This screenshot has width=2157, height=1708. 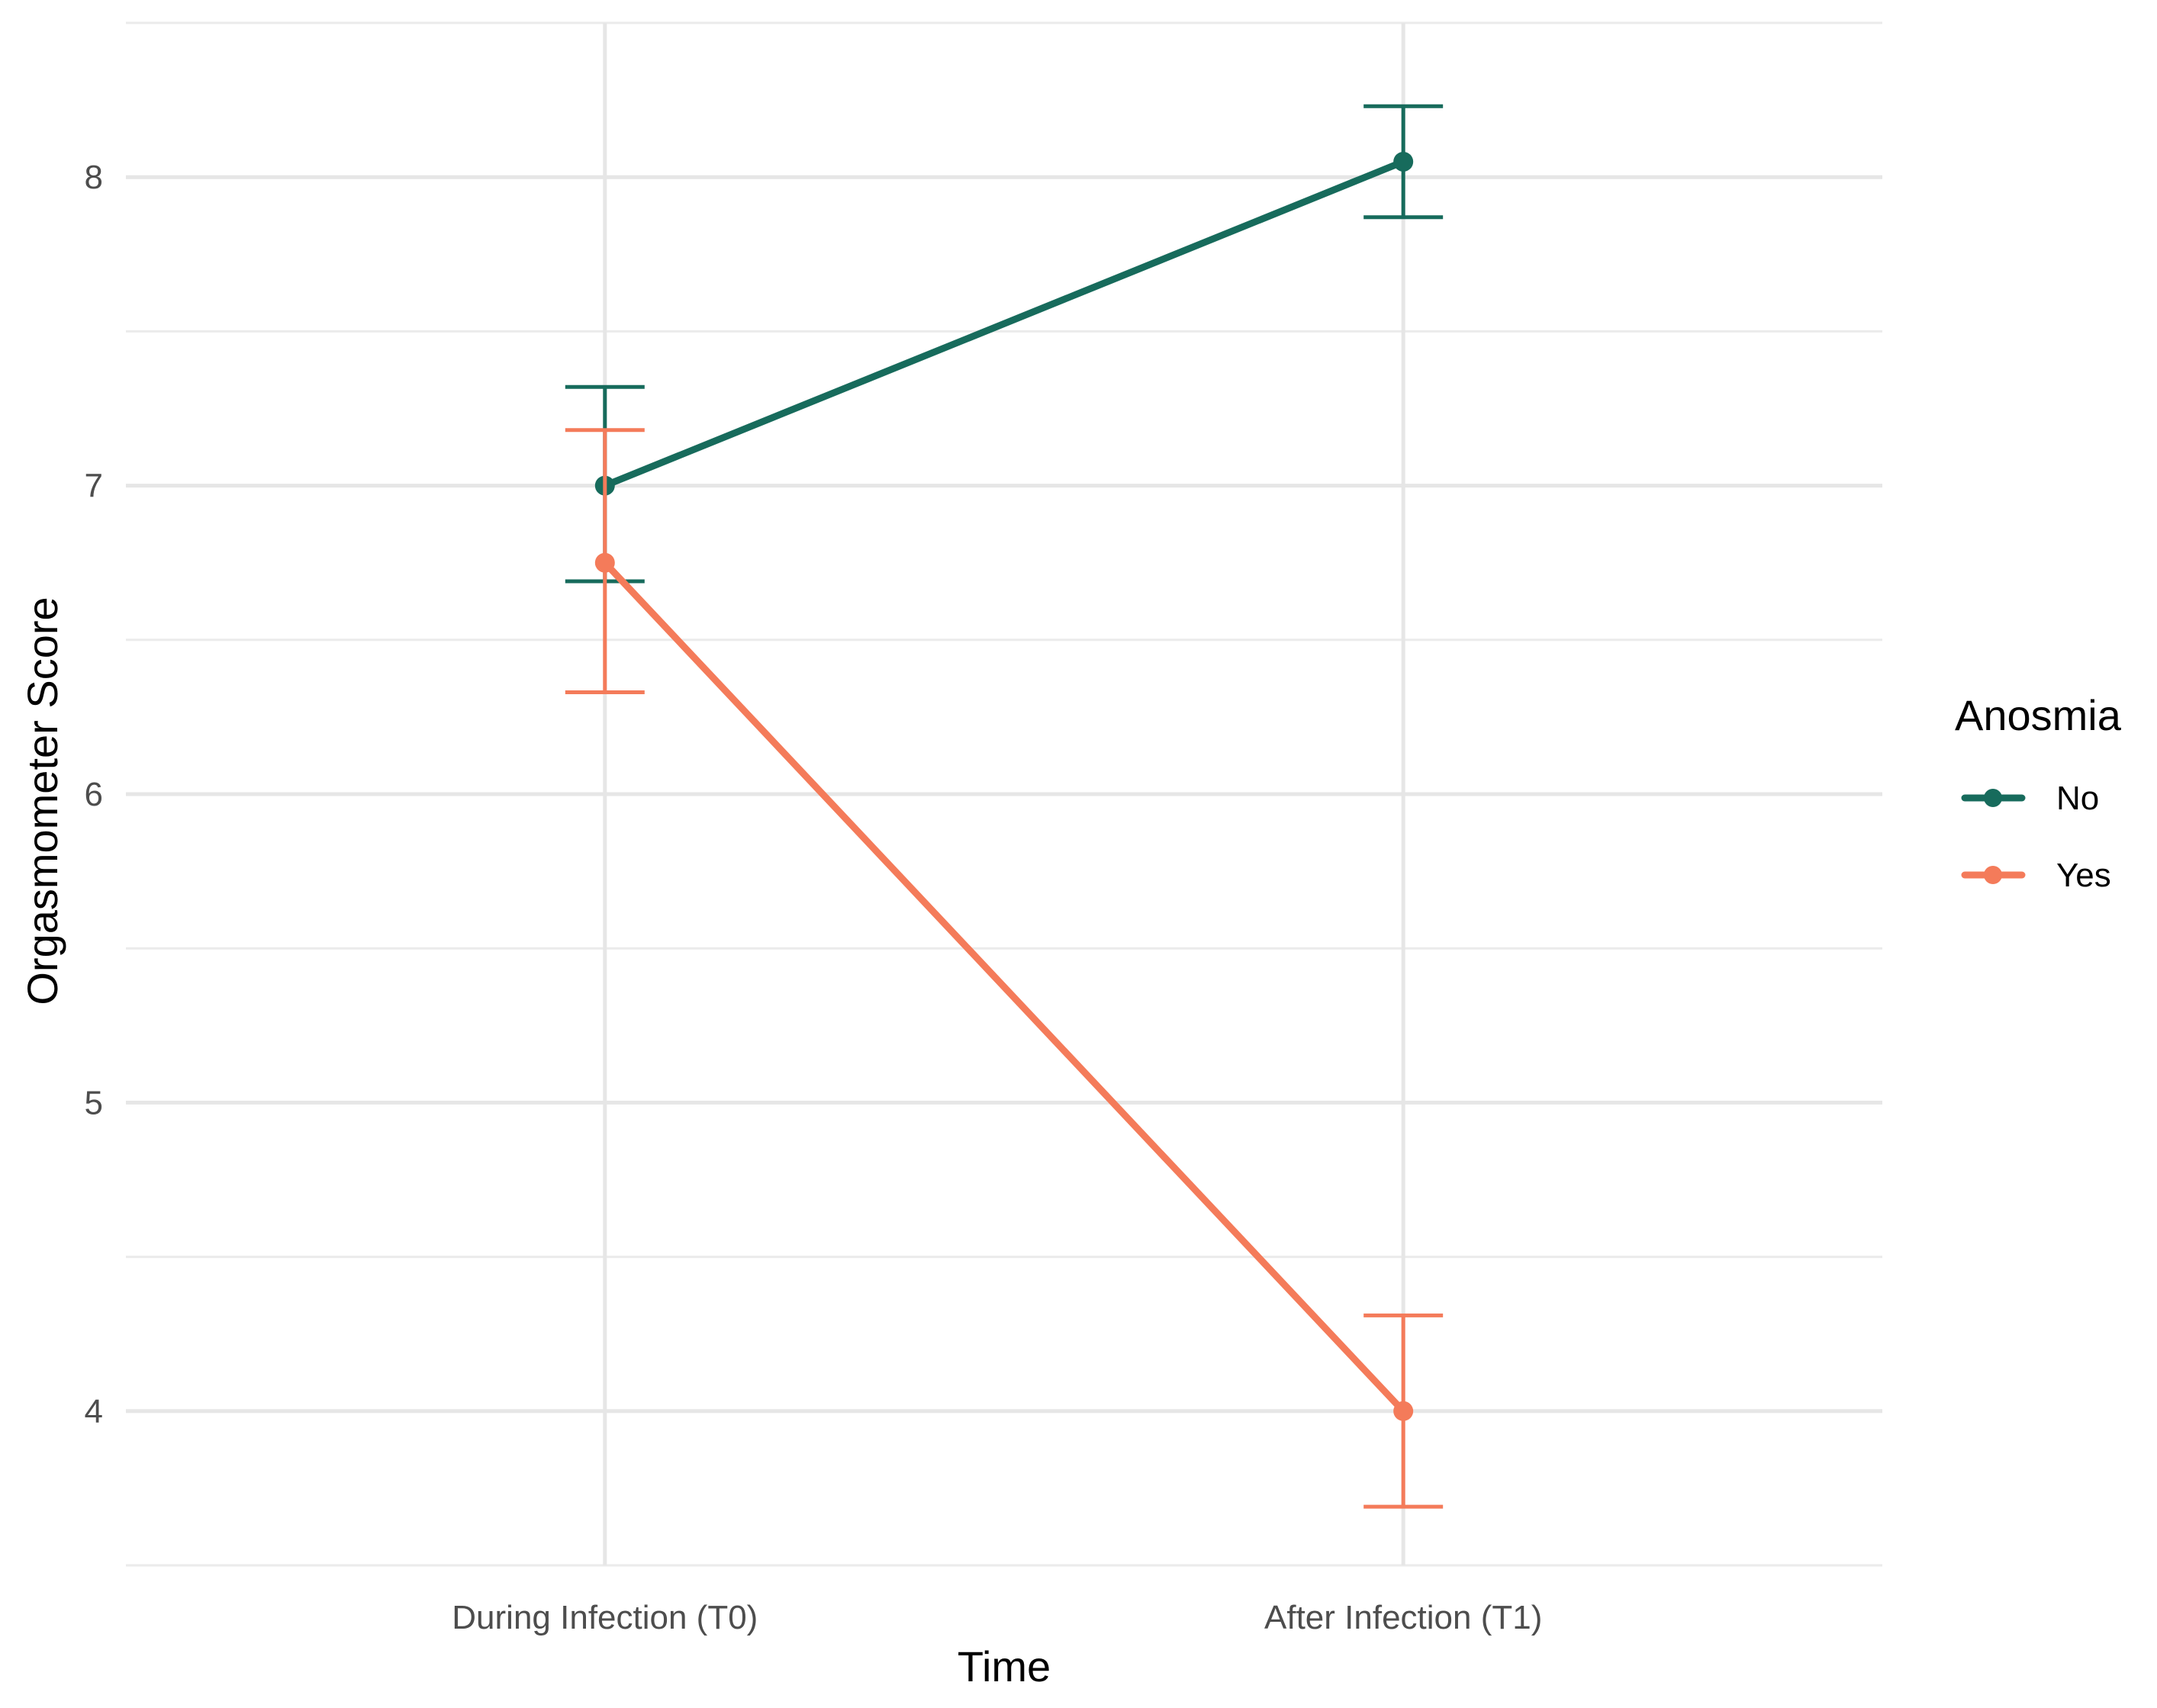 I want to click on legend-title: Anosmia, so click(x=2038, y=715).